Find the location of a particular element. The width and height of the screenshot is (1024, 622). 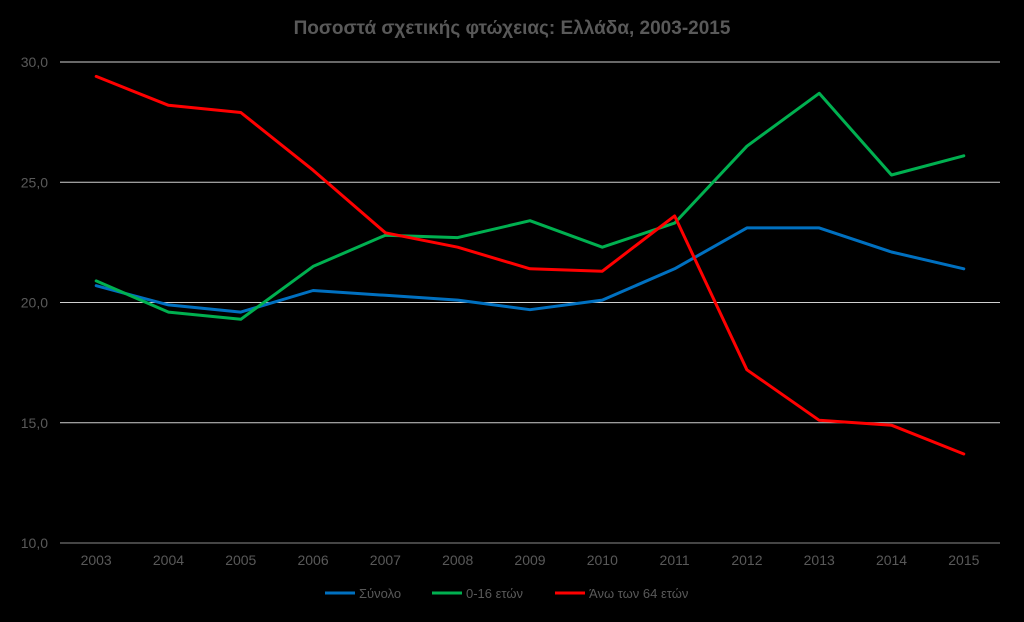

legend: Σύνολο 0-16 ετών Άνω των 64 ετών is located at coordinates (506, 593).